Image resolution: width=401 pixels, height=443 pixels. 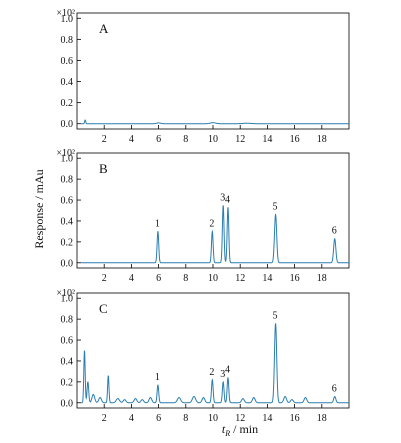 I want to click on x-axis-label: tR / min, so click(x=240, y=430).